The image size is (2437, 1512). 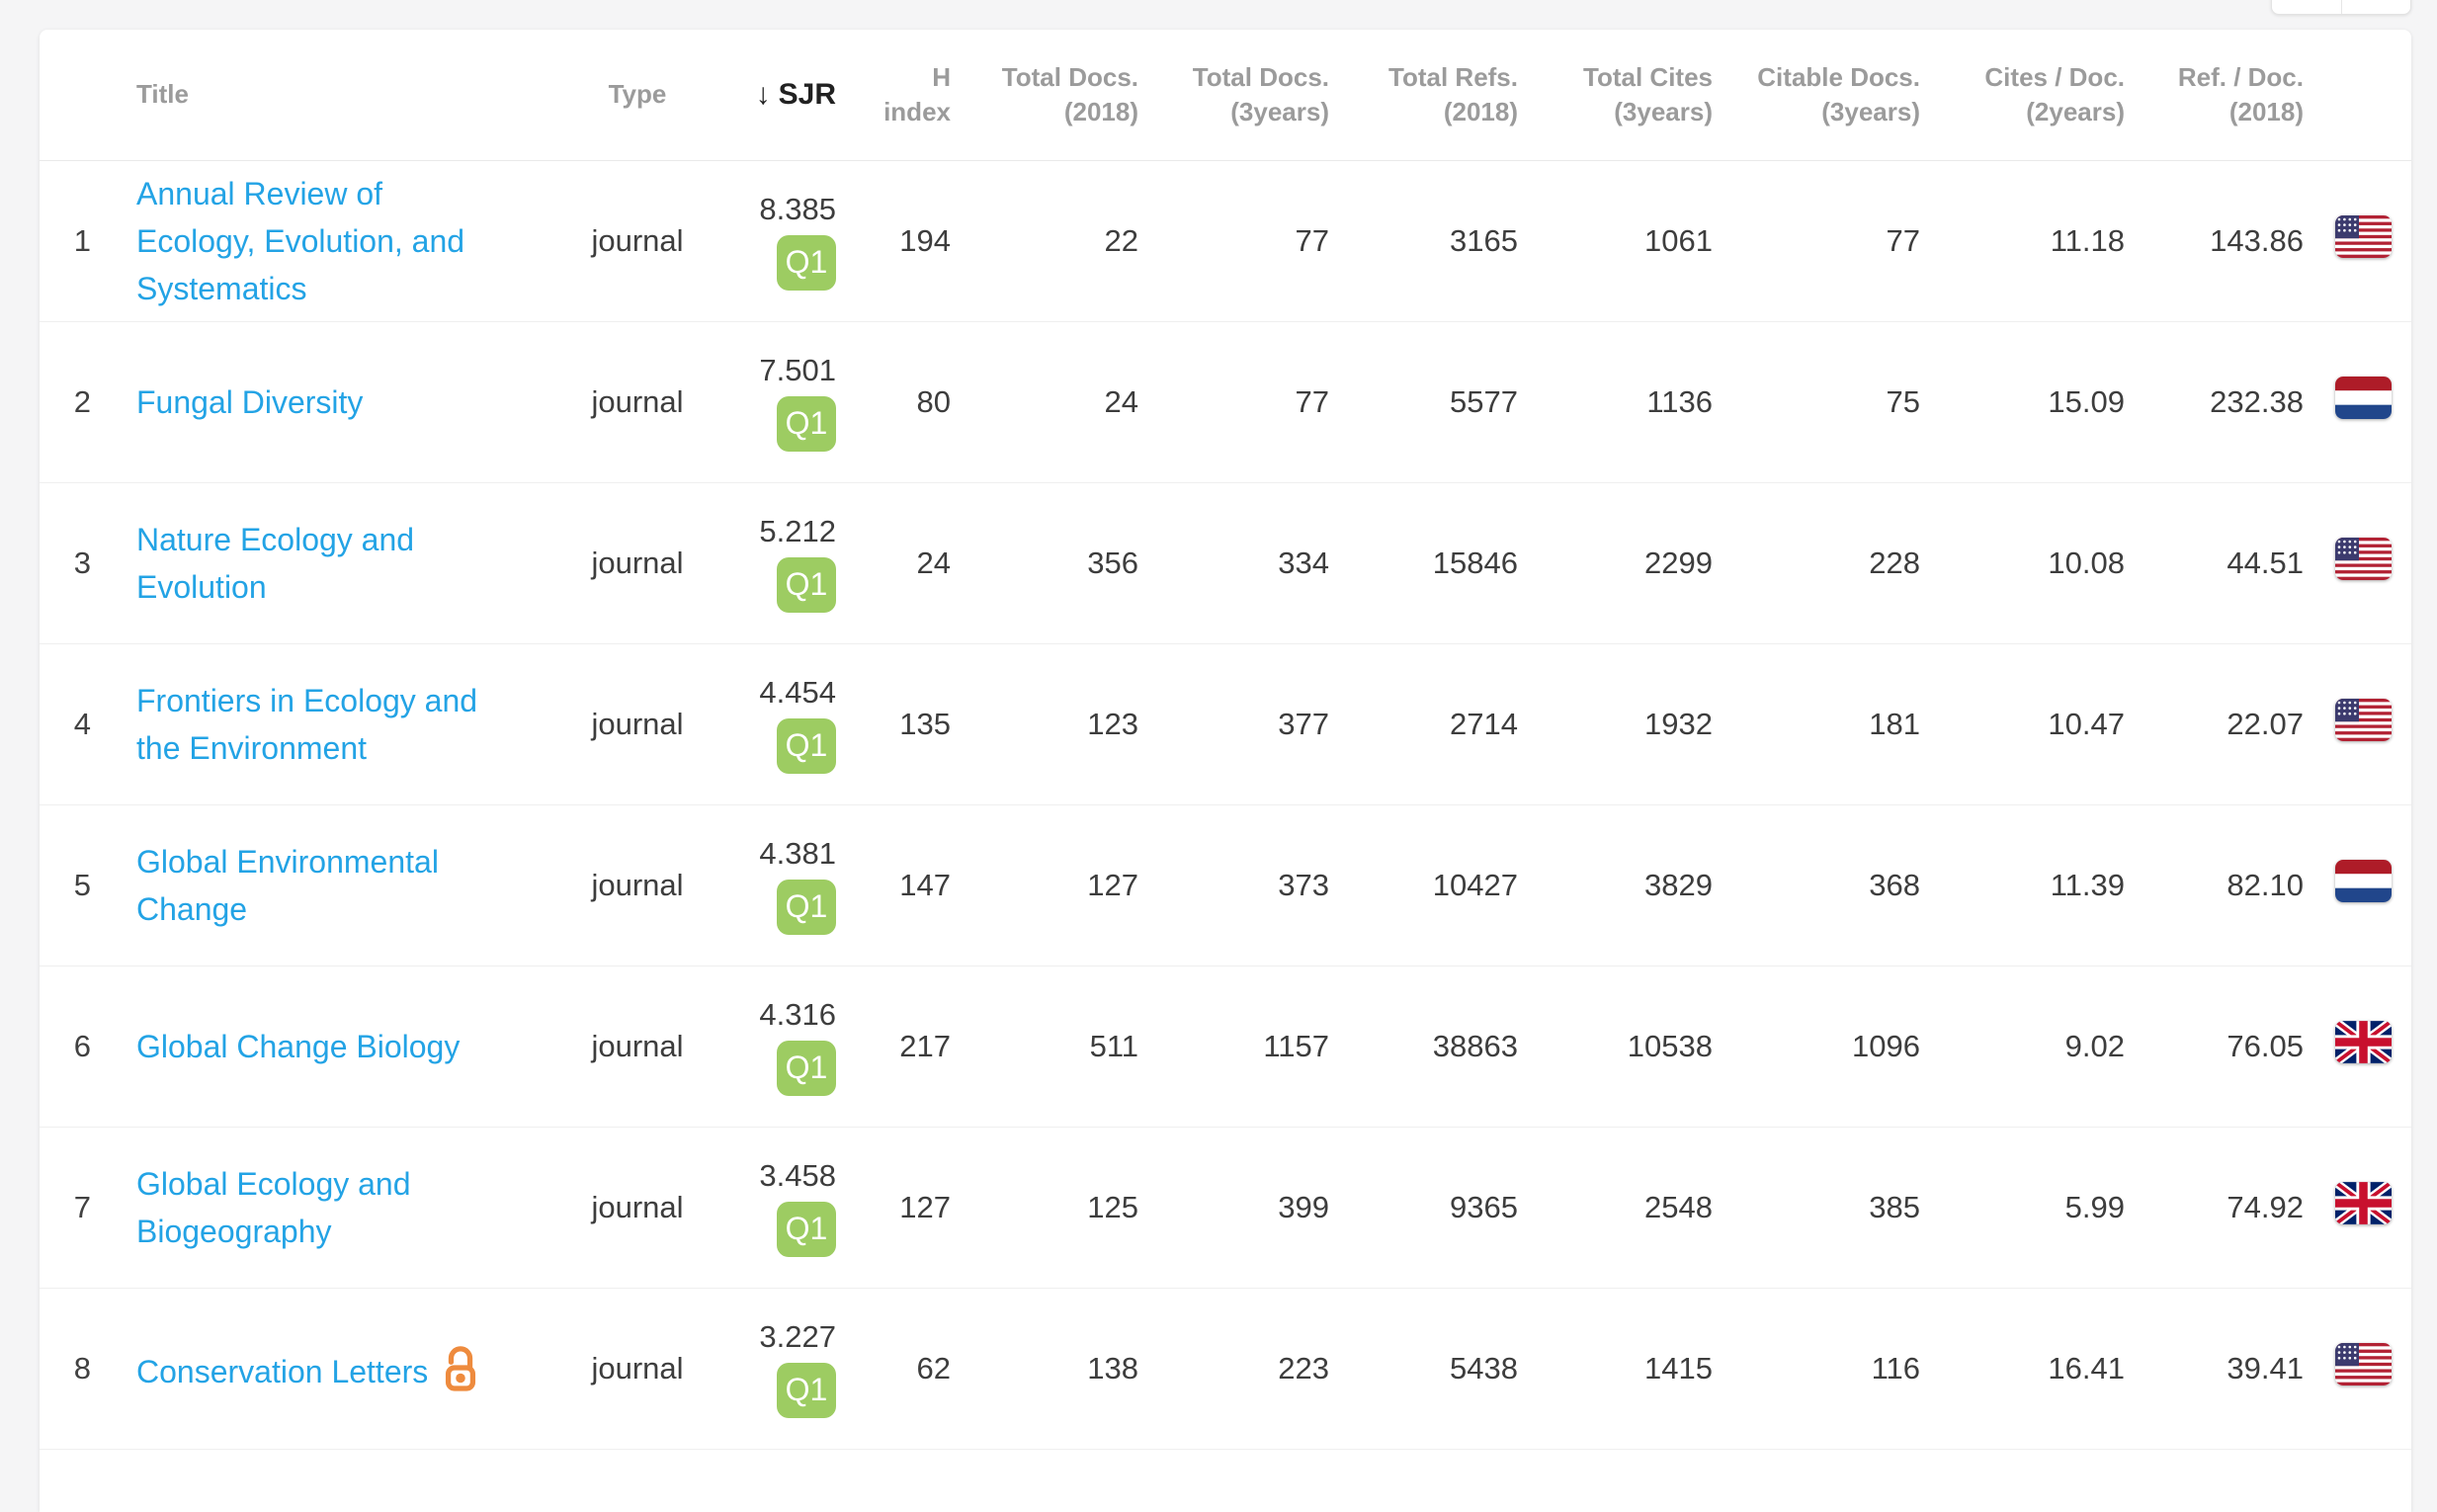 I want to click on journal-title-cell: Nature Ecology and Evolution, so click(x=311, y=562).